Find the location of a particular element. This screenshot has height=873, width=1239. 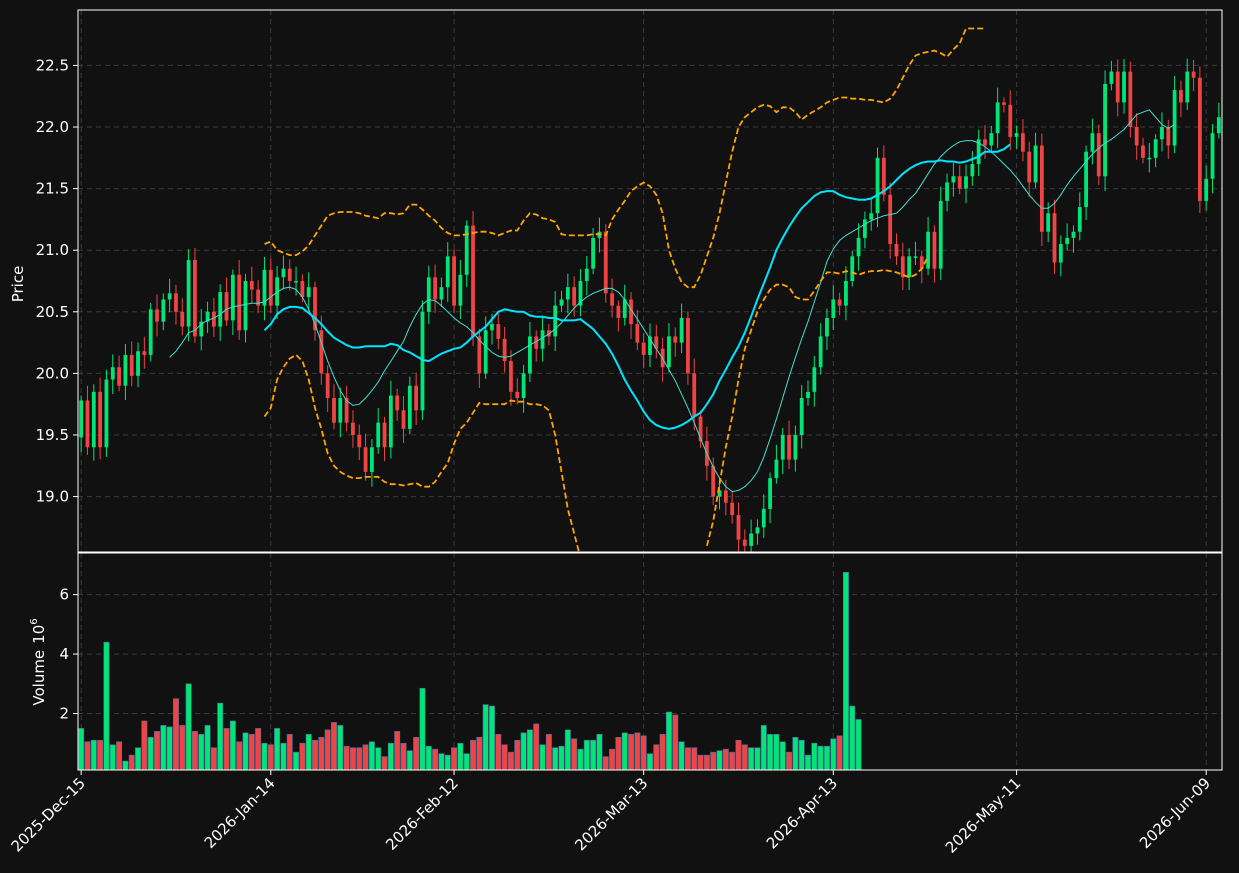

volume-axis-label-base: 10 is located at coordinates (39, 634).